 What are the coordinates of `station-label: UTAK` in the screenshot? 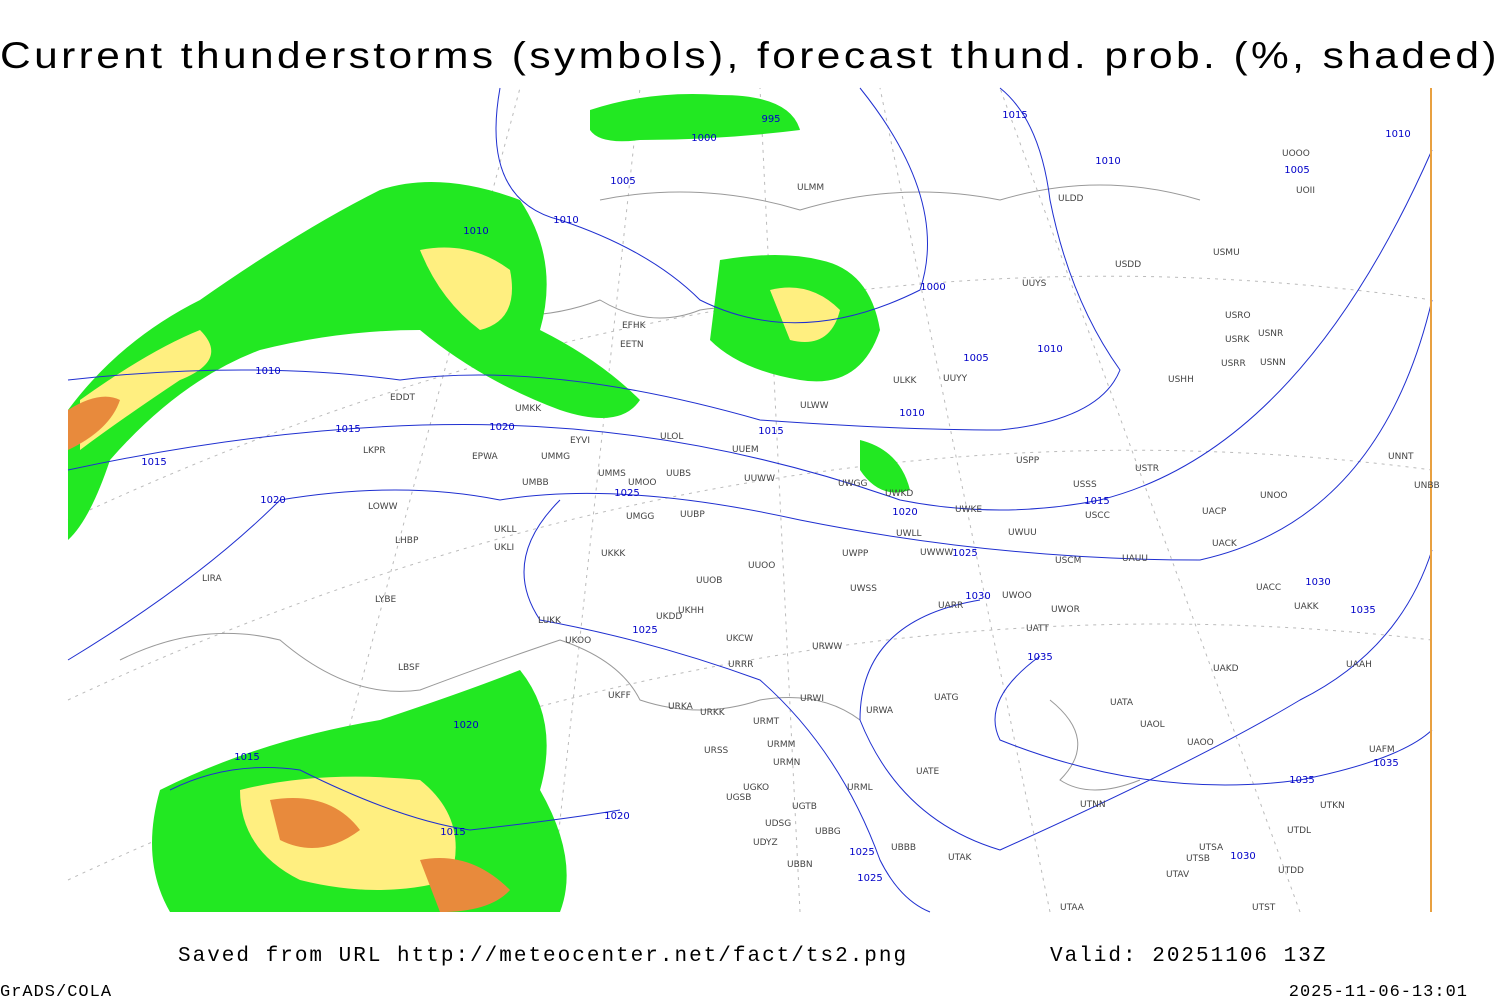 It's located at (960, 858).